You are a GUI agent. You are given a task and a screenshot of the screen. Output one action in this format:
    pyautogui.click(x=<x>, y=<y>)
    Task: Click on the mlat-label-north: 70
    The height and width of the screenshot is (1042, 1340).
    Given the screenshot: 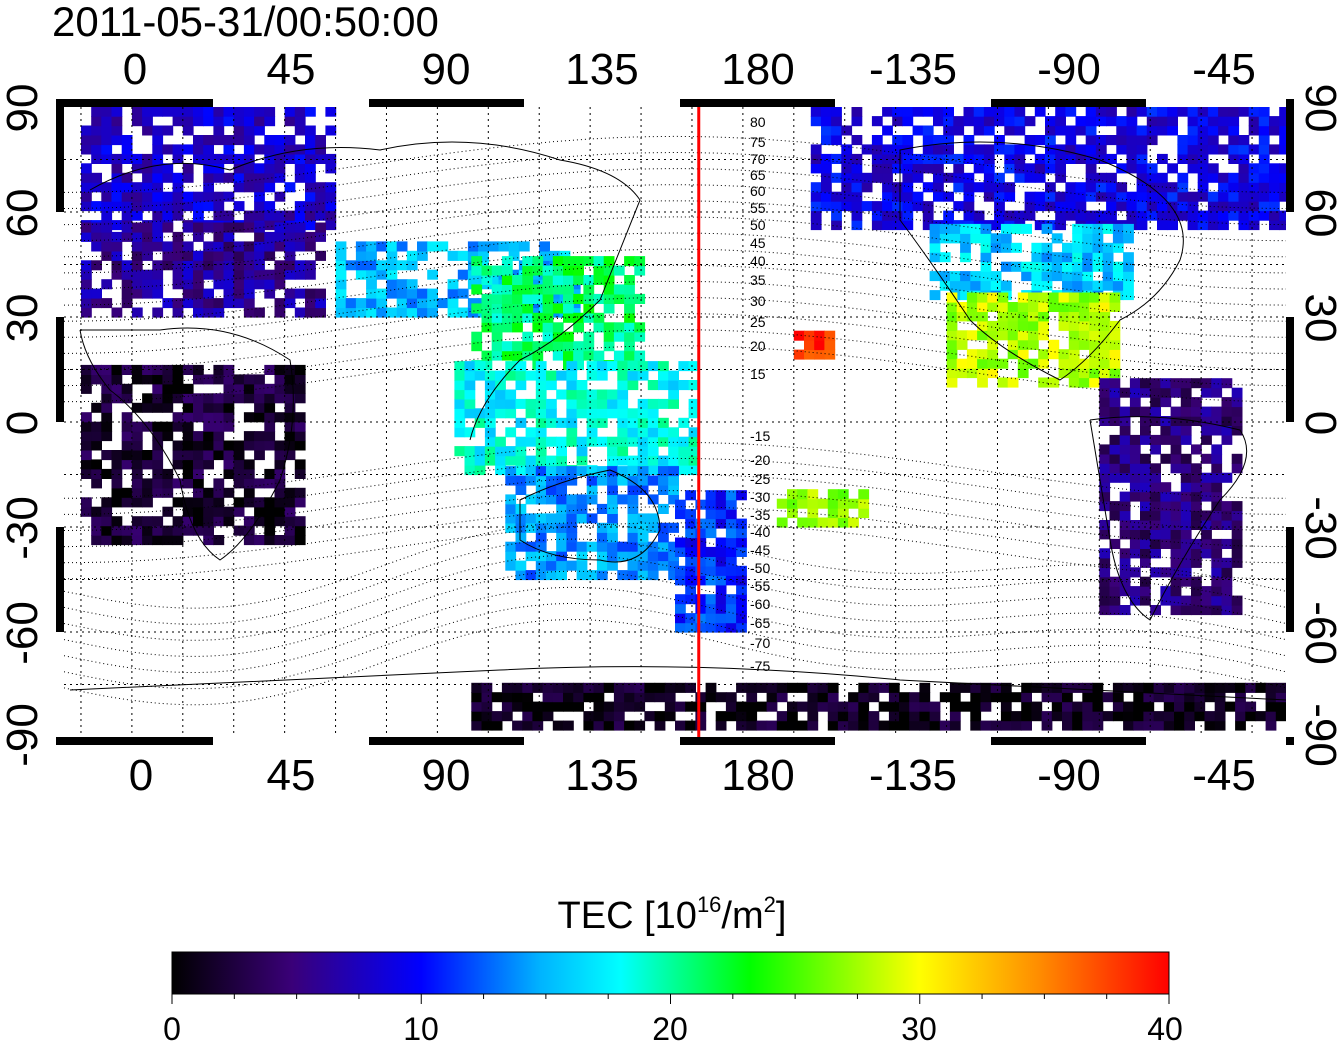 What is the action you would take?
    pyautogui.click(x=758, y=159)
    